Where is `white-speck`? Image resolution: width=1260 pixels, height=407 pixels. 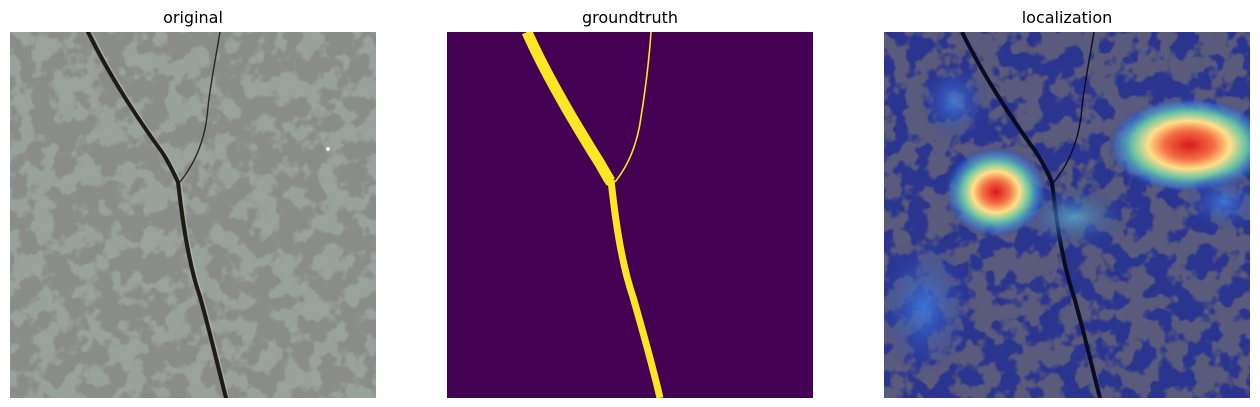
white-speck is located at coordinates (328, 149).